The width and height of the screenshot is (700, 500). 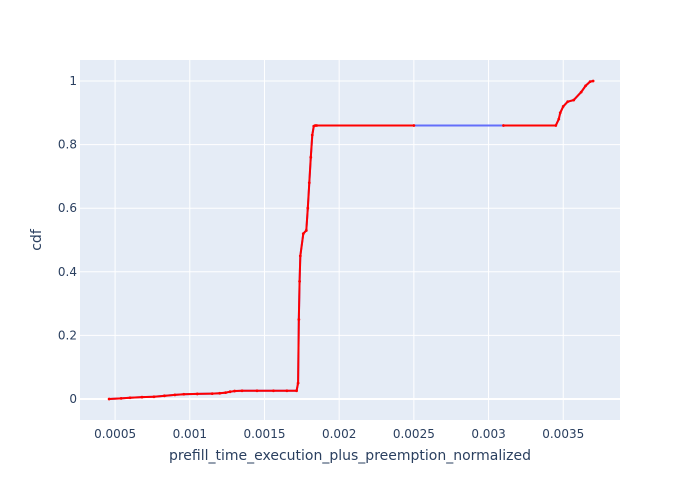 What do you see at coordinates (67, 272) in the screenshot?
I see `y-tick-label: 0.4` at bounding box center [67, 272].